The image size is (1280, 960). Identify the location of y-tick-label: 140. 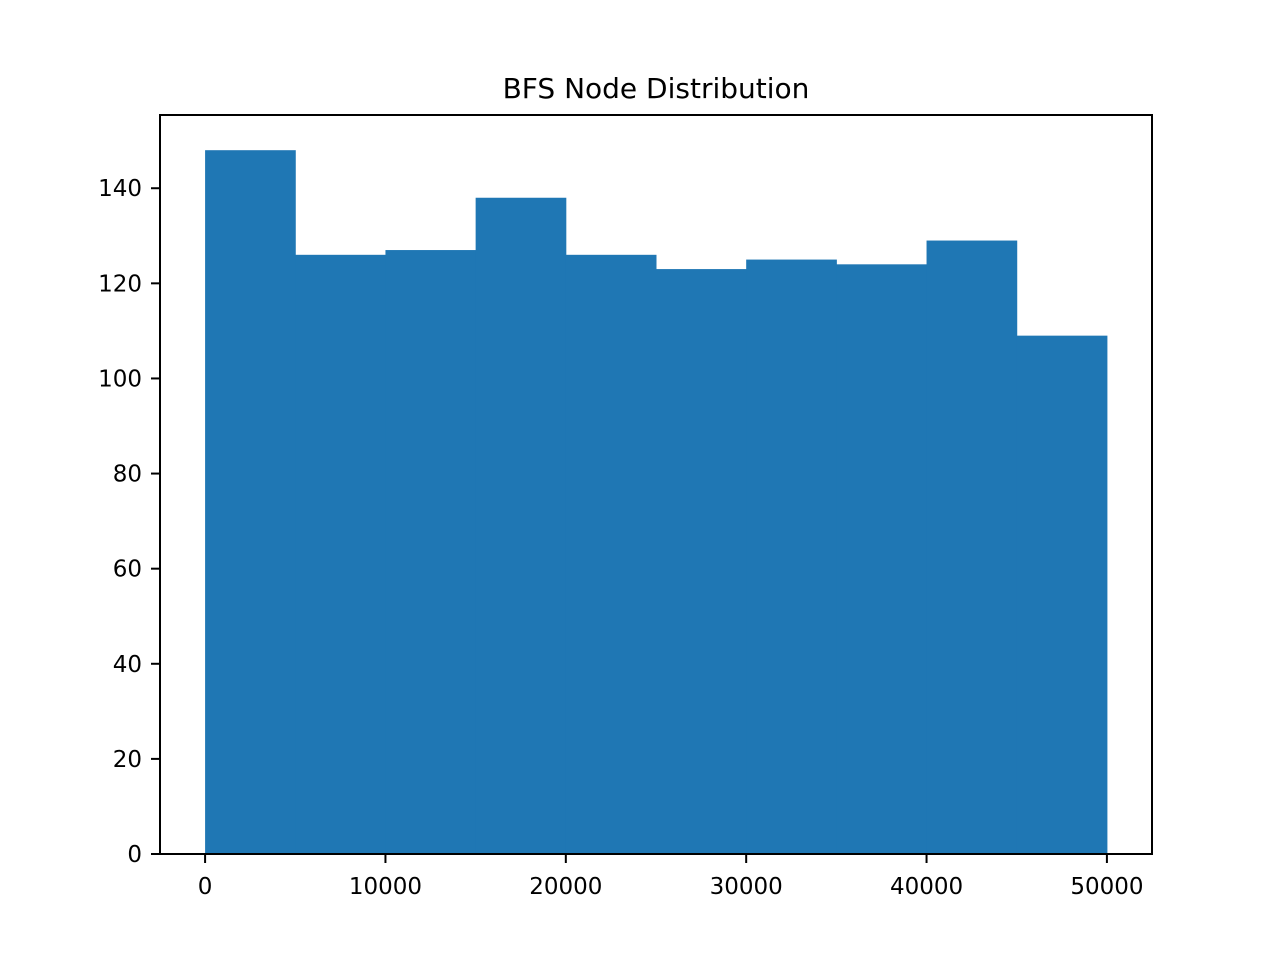
(120, 189).